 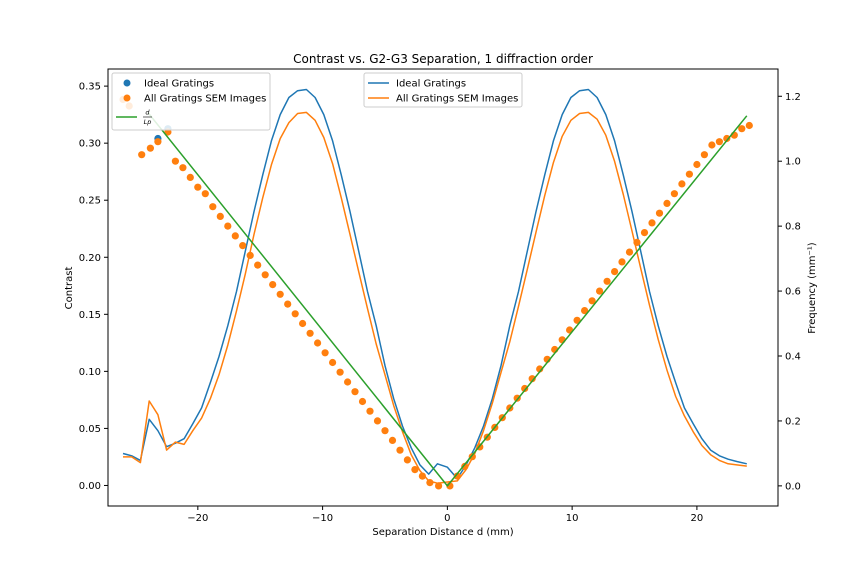 I want to click on legend-left-label-ideal: Ideal Gratings, so click(x=179, y=84).